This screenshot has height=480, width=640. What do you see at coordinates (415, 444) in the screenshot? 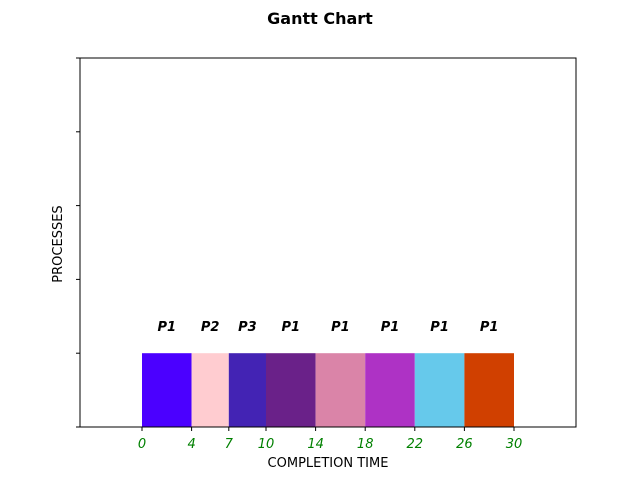
I see `x-tick-label-6: 22` at bounding box center [415, 444].